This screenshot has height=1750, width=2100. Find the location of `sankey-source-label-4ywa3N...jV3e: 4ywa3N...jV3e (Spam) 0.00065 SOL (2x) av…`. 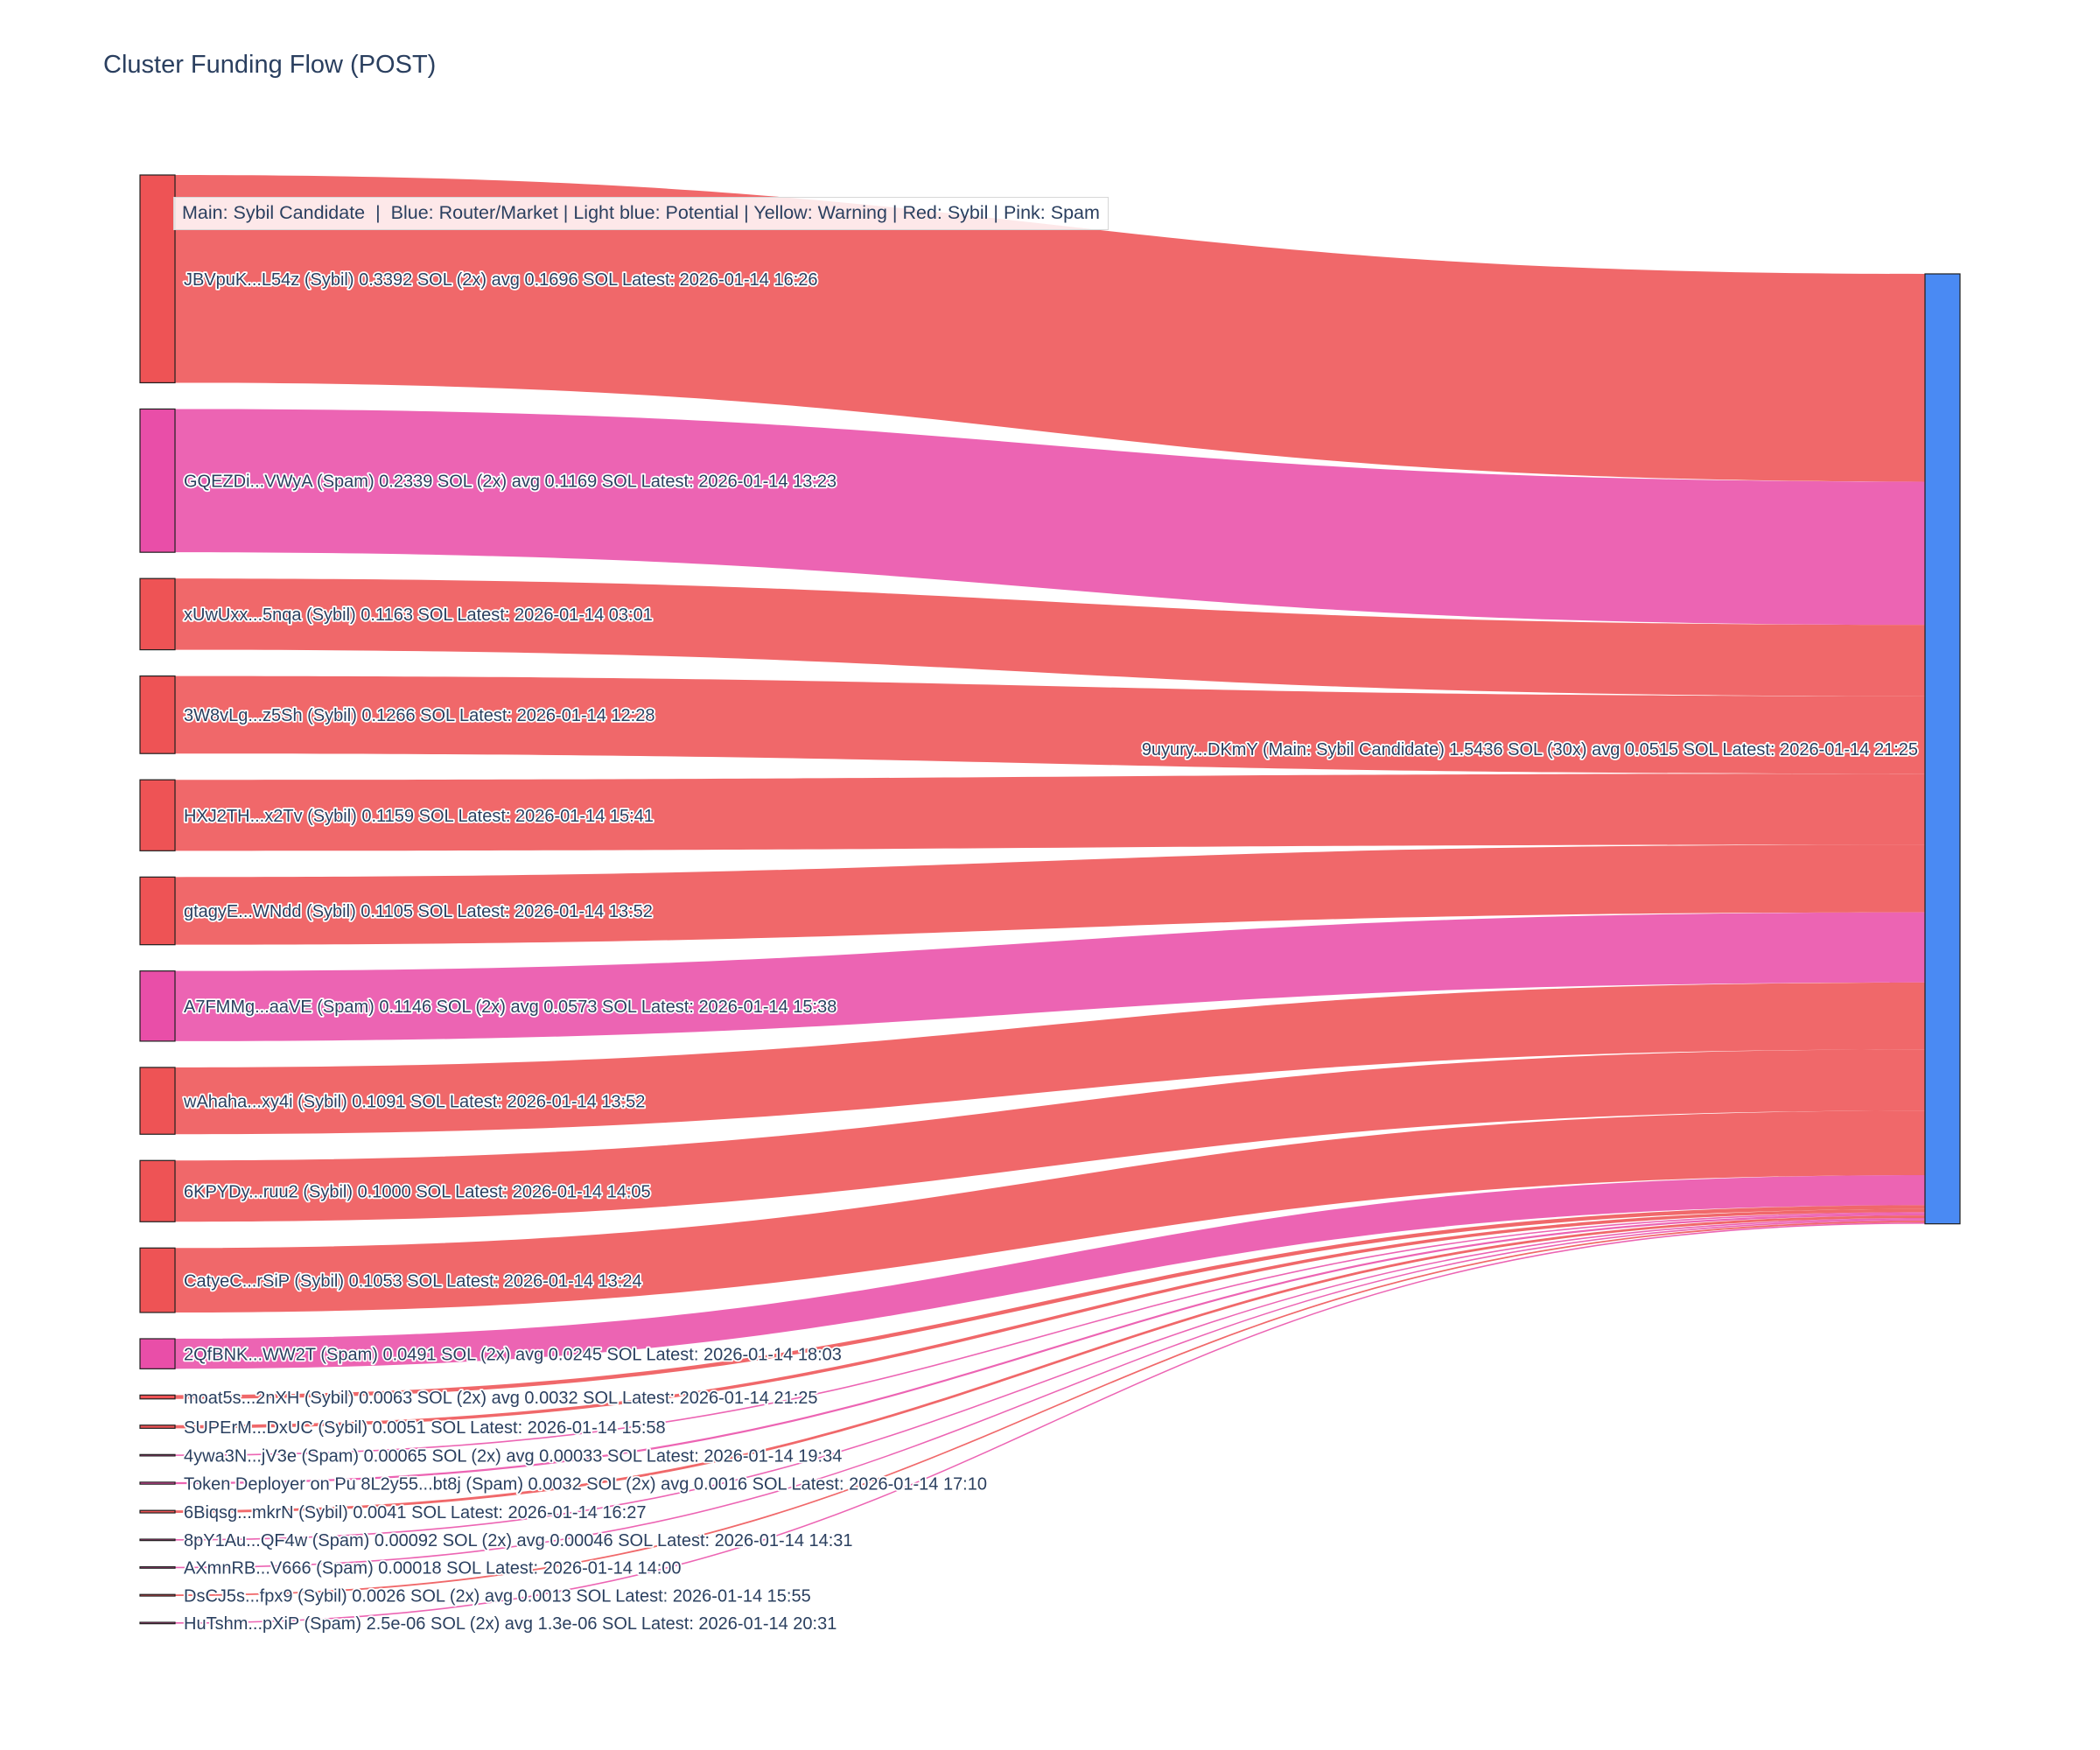

sankey-source-label-4ywa3N...jV3e: 4ywa3N...jV3e (Spam) 0.00065 SOL (2x) av… is located at coordinates (513, 1456).